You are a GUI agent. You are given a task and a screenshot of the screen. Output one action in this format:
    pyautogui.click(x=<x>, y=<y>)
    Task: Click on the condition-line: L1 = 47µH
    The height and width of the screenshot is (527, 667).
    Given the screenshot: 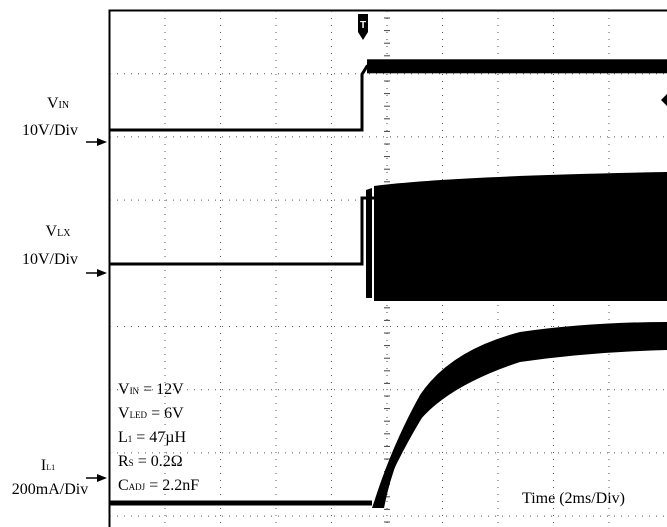 What is the action you would take?
    pyautogui.click(x=152, y=437)
    